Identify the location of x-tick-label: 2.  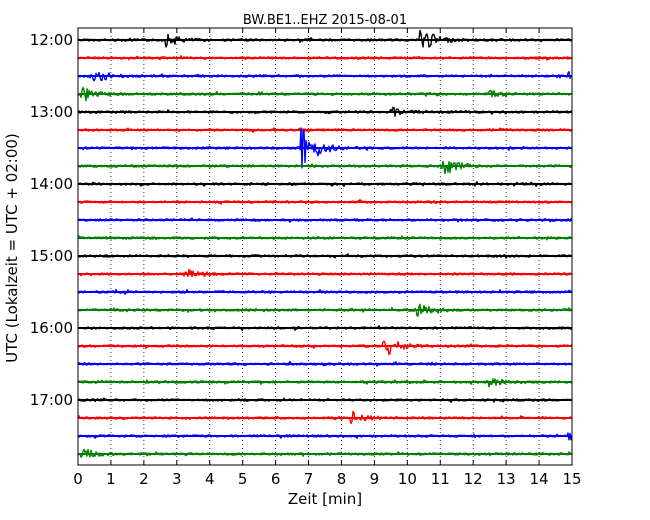
(144, 479).